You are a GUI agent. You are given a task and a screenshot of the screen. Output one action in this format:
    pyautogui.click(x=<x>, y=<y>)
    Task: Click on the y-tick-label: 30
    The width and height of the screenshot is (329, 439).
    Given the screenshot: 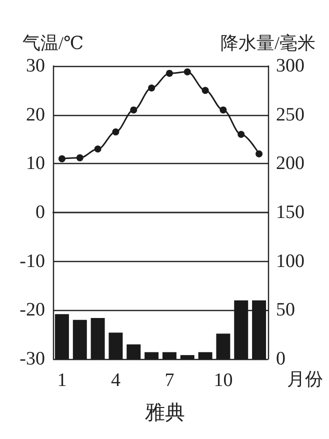 What is the action you would take?
    pyautogui.click(x=35, y=66)
    